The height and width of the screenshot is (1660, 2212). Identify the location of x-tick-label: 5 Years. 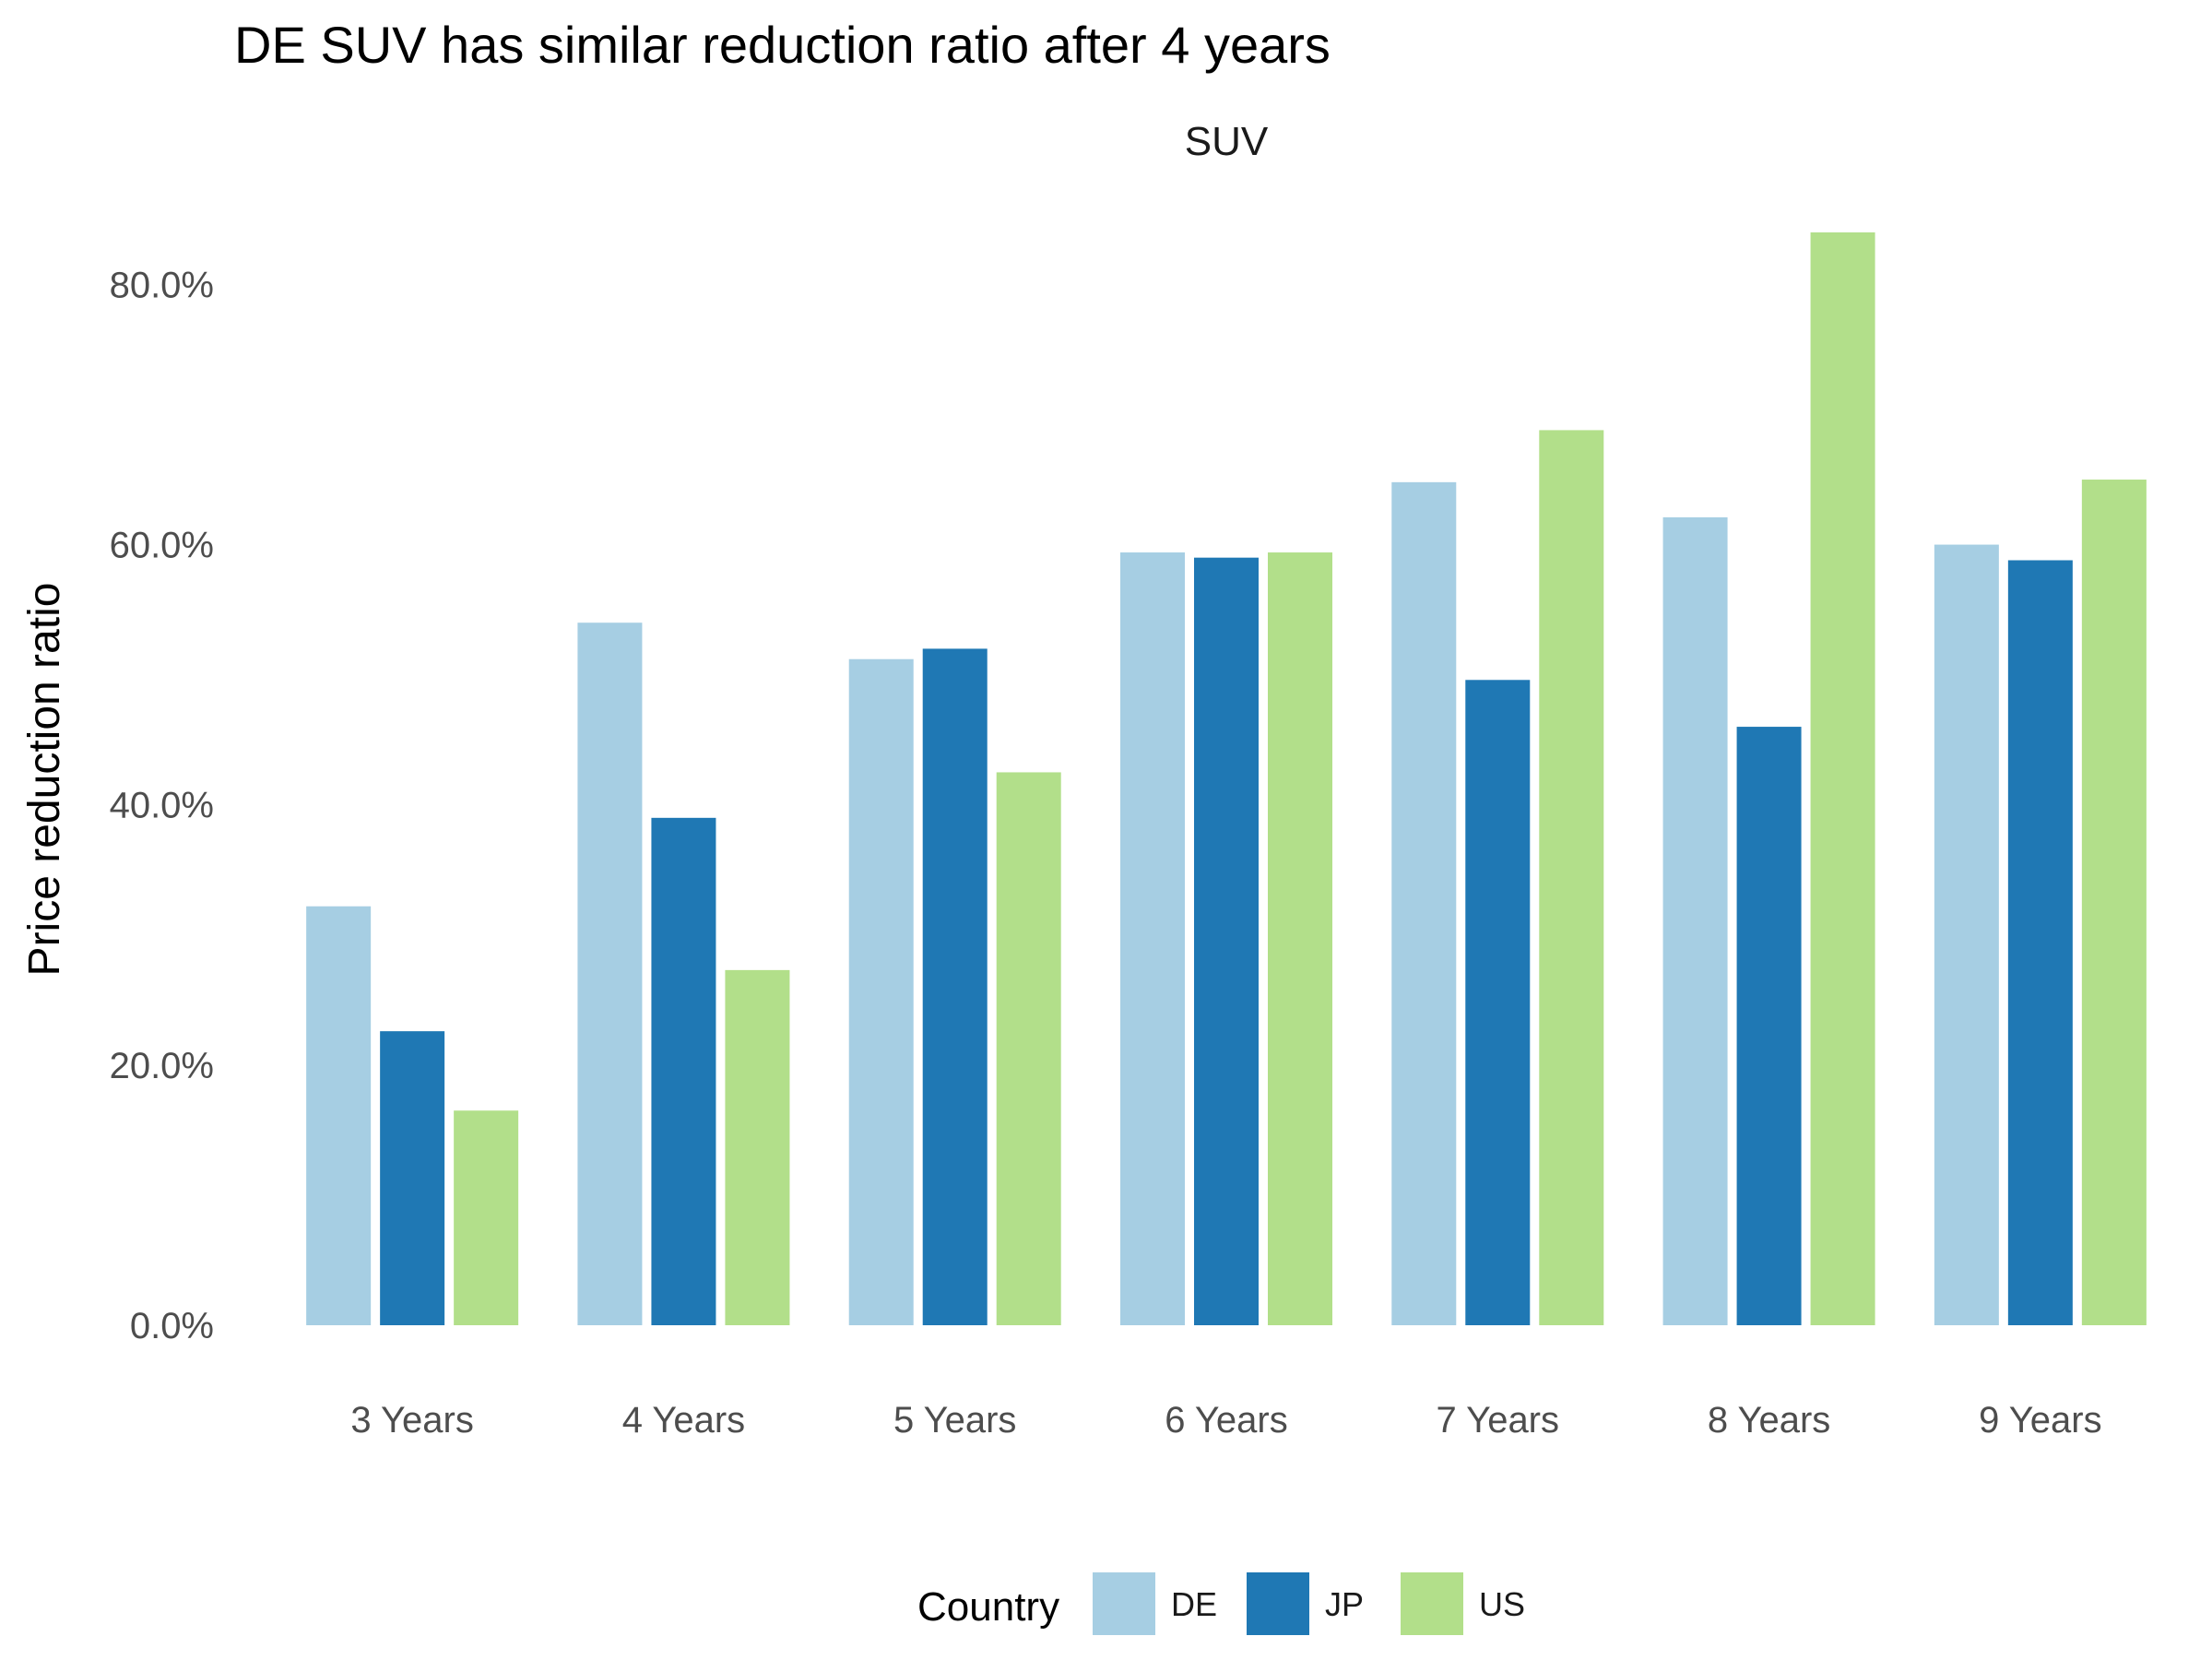
(955, 1420).